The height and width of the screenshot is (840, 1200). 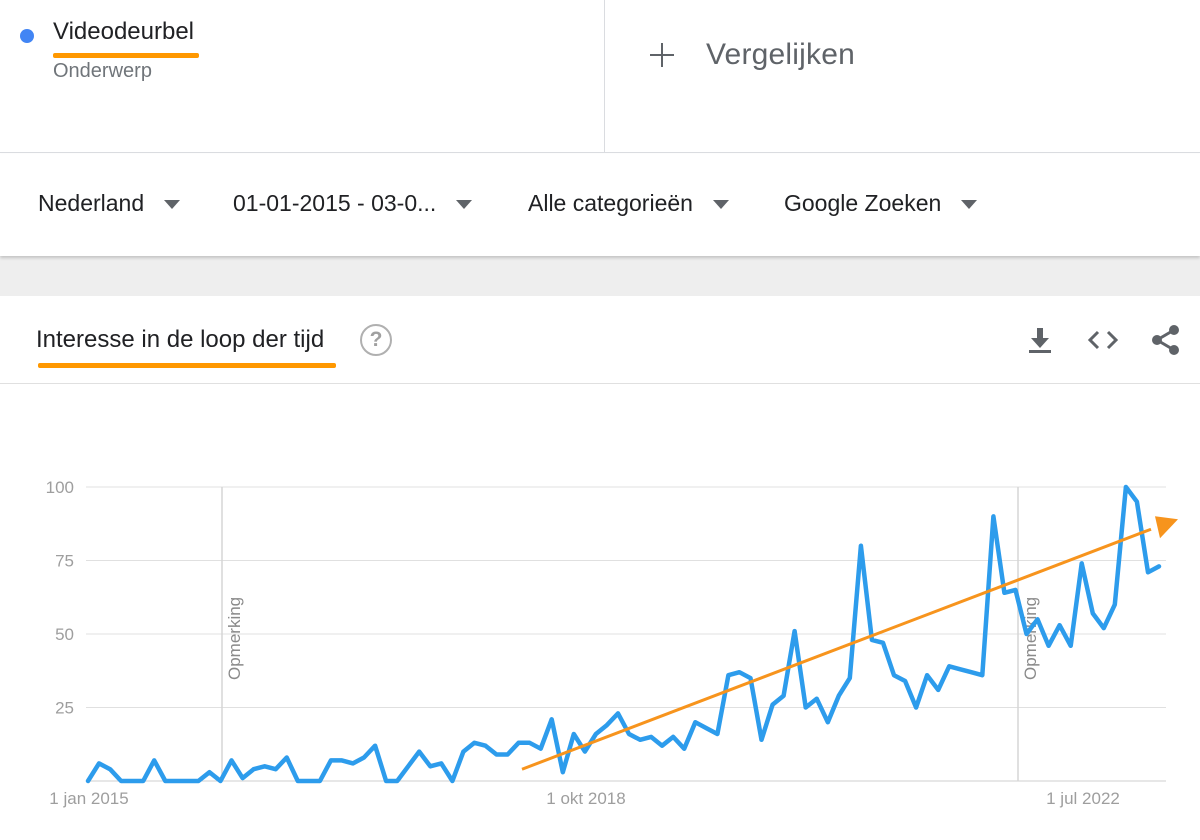 I want to click on category-dropdown: Alle categorieën, so click(x=628, y=203).